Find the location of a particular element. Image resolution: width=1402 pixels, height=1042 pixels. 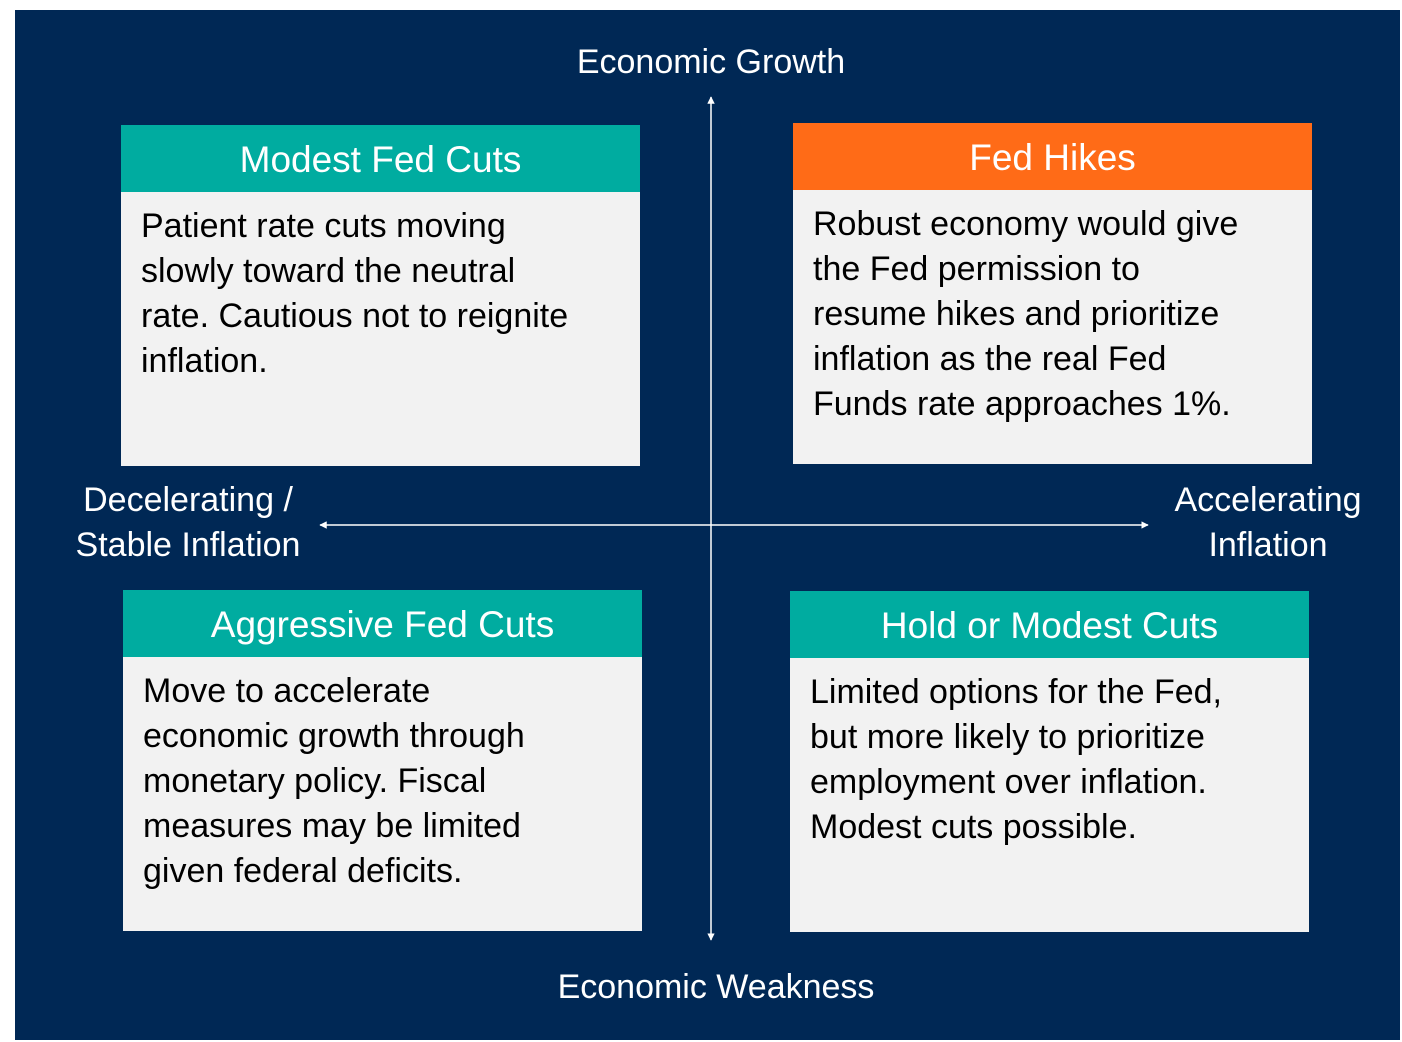

body-line: inflation as the real Fed is located at coordinates (990, 359).